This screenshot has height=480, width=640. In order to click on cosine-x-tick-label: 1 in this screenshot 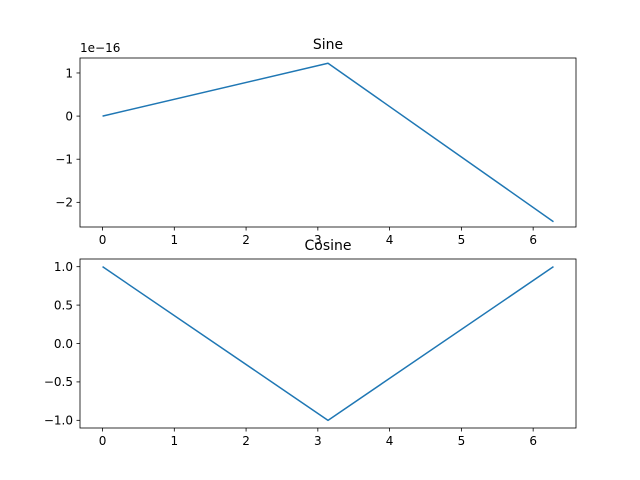, I will do `click(174, 441)`.